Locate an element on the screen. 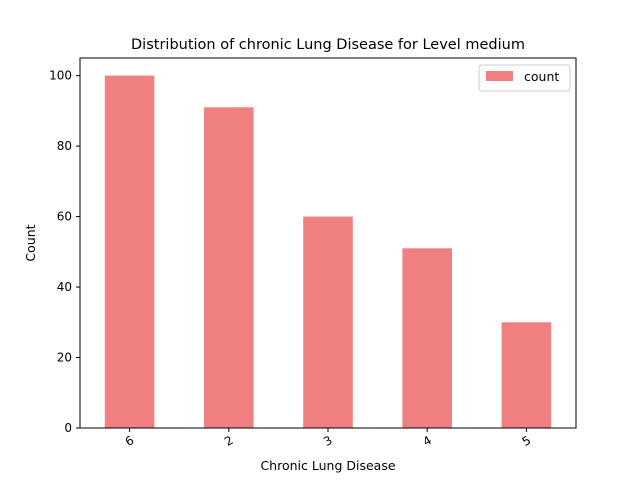  x-tick-label: 3 is located at coordinates (328, 441).